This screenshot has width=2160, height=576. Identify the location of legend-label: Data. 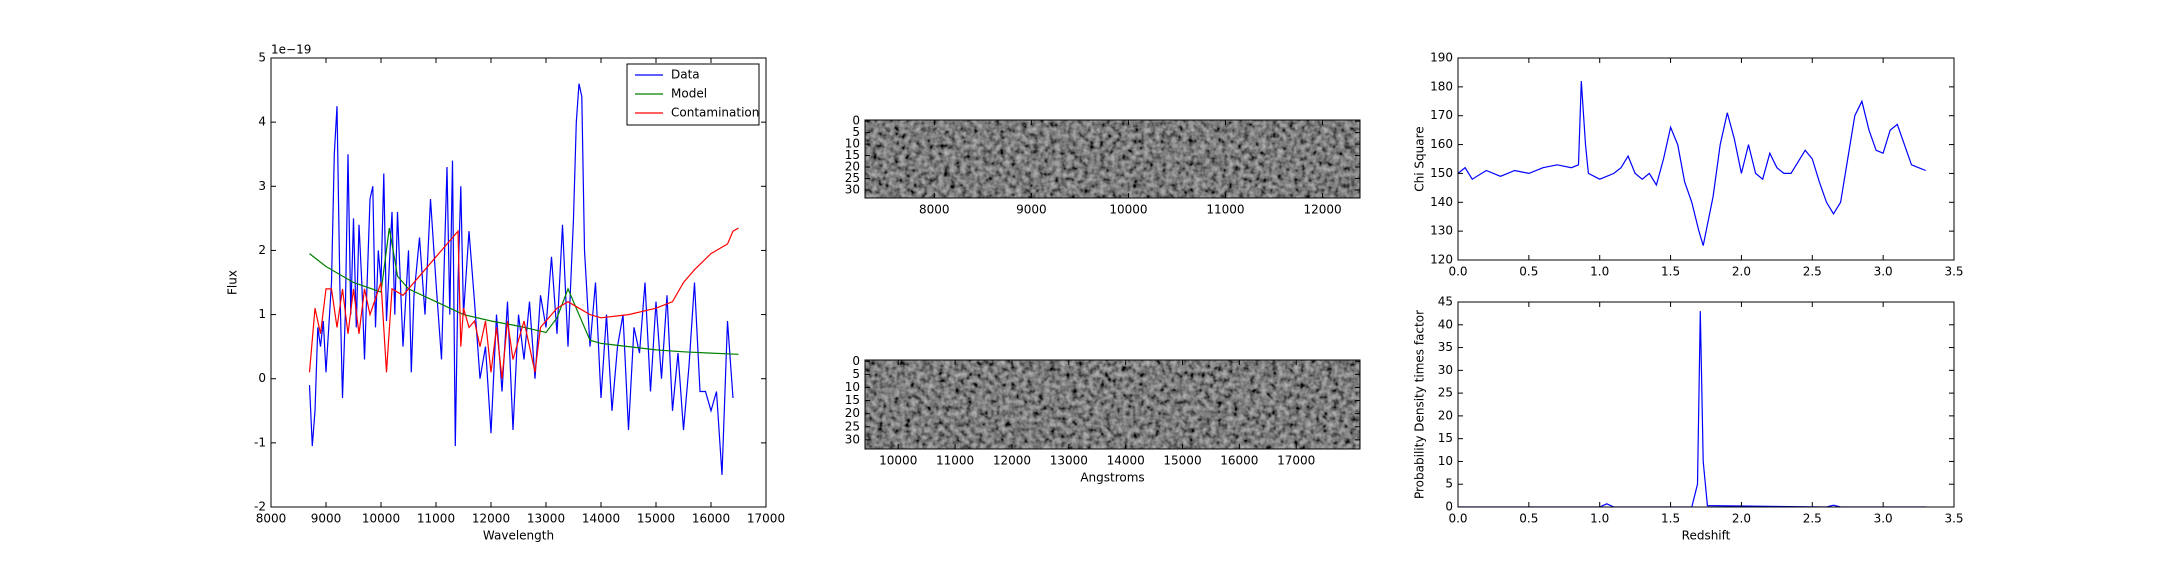
(685, 75).